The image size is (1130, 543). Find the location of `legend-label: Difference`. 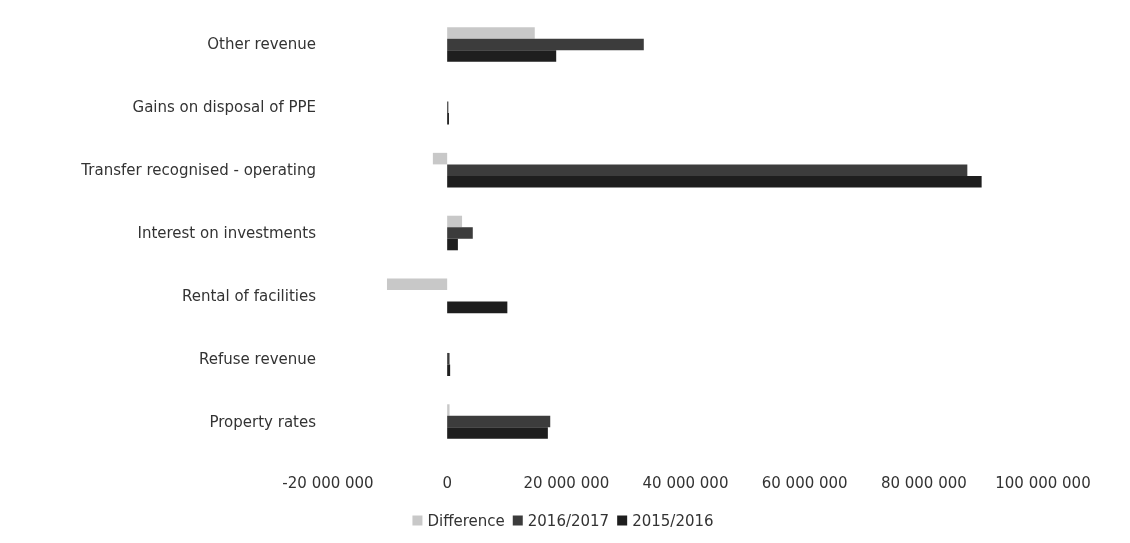

legend-label: Difference is located at coordinates (466, 520).